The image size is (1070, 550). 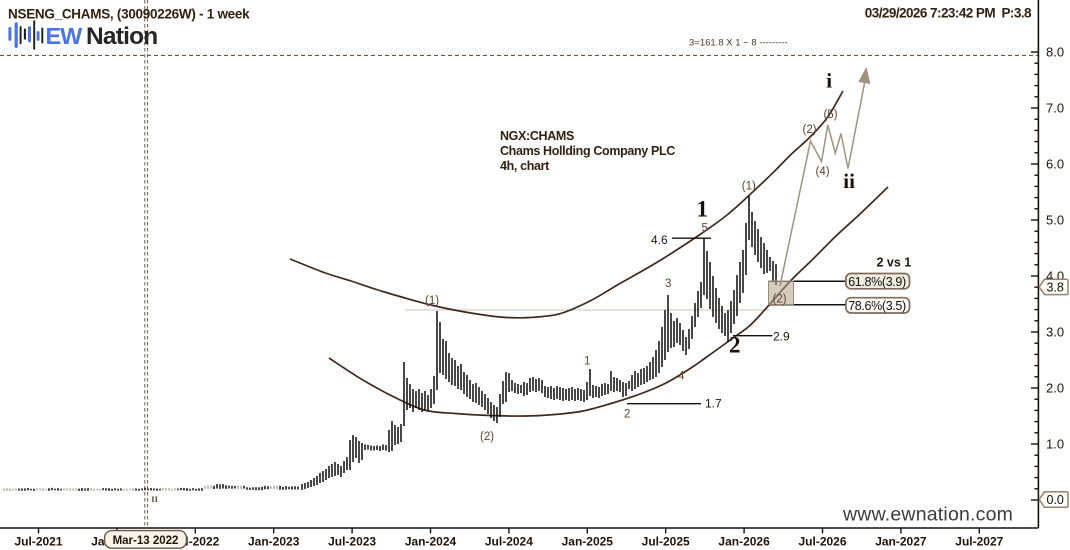 What do you see at coordinates (1055, 331) in the screenshot?
I see `svg-text: 3.0` at bounding box center [1055, 331].